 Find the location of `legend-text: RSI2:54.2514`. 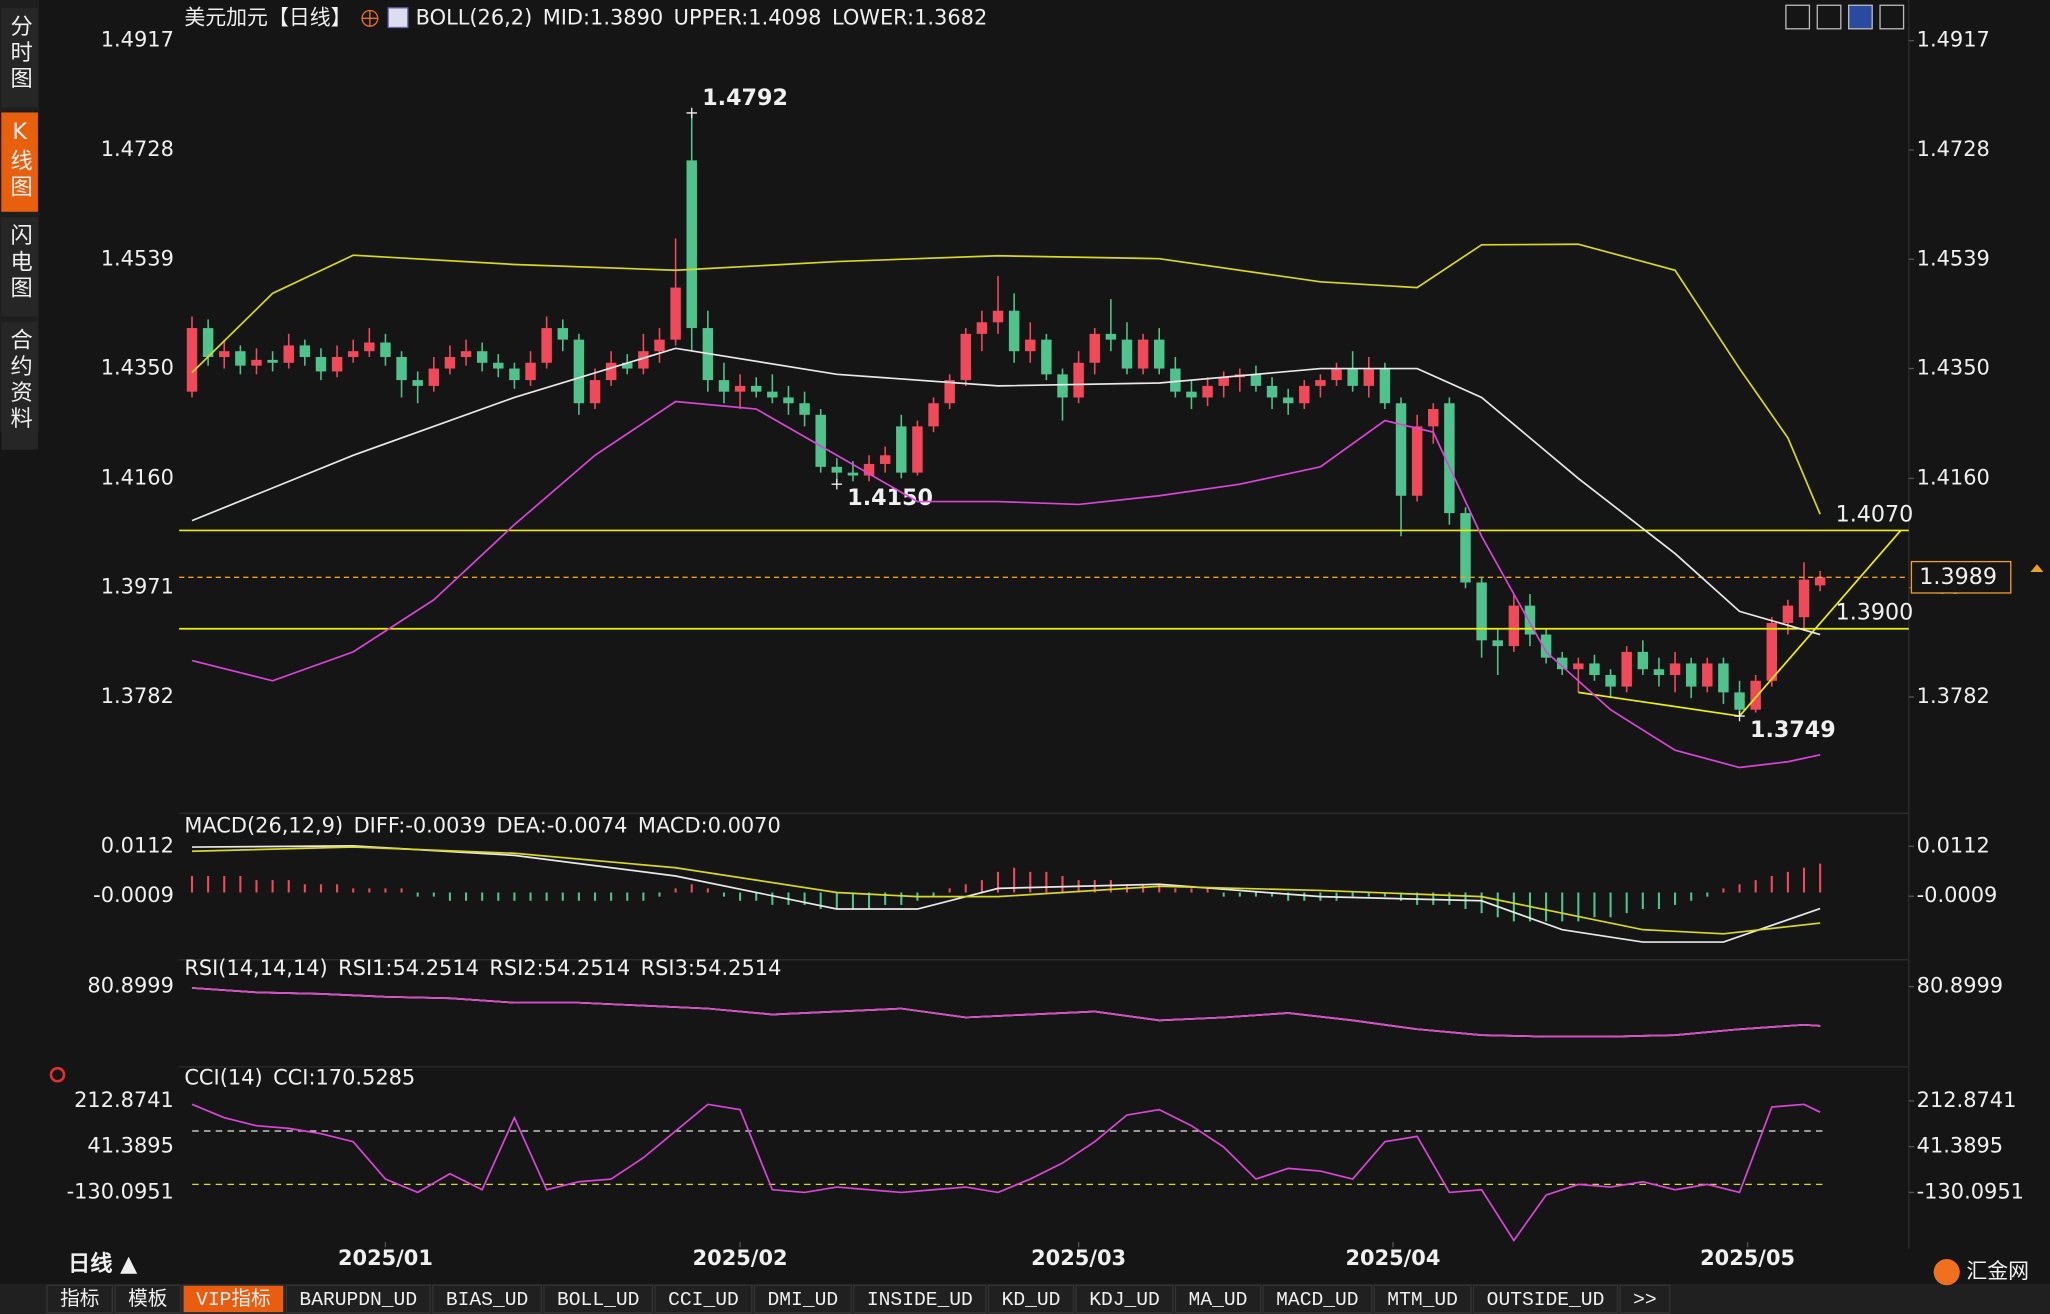

legend-text: RSI2:54.2514 is located at coordinates (559, 968).